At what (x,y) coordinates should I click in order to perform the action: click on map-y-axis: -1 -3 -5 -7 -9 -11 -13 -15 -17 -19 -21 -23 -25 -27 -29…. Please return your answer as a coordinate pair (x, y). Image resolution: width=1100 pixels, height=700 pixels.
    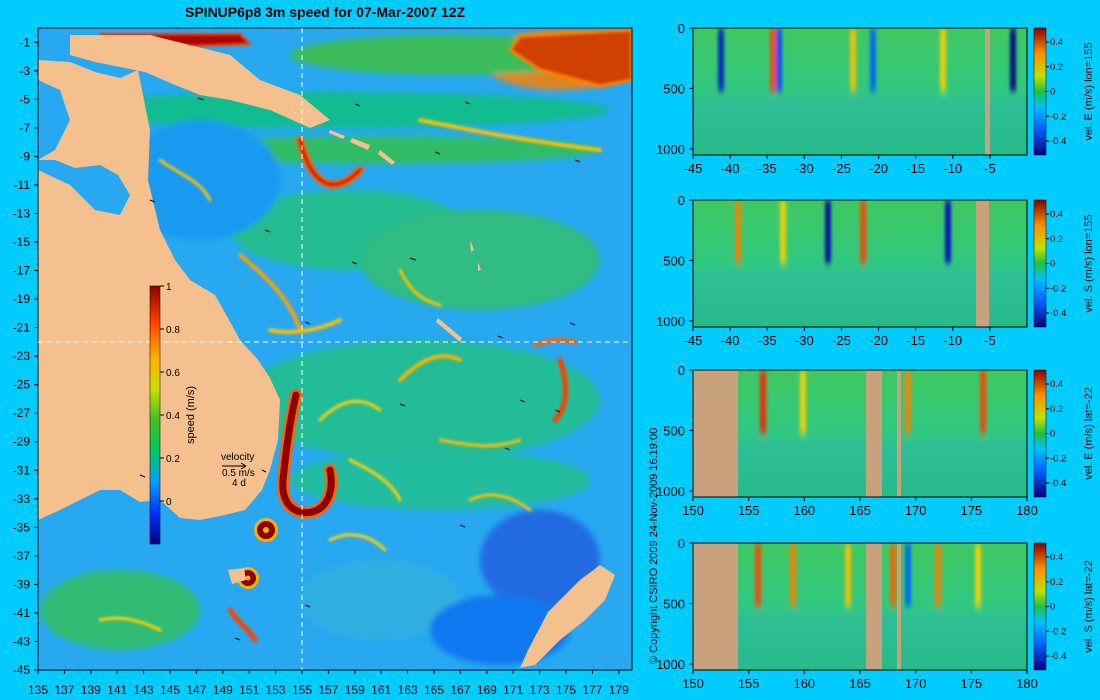
    Looking at the image, I should click on (25, 356).